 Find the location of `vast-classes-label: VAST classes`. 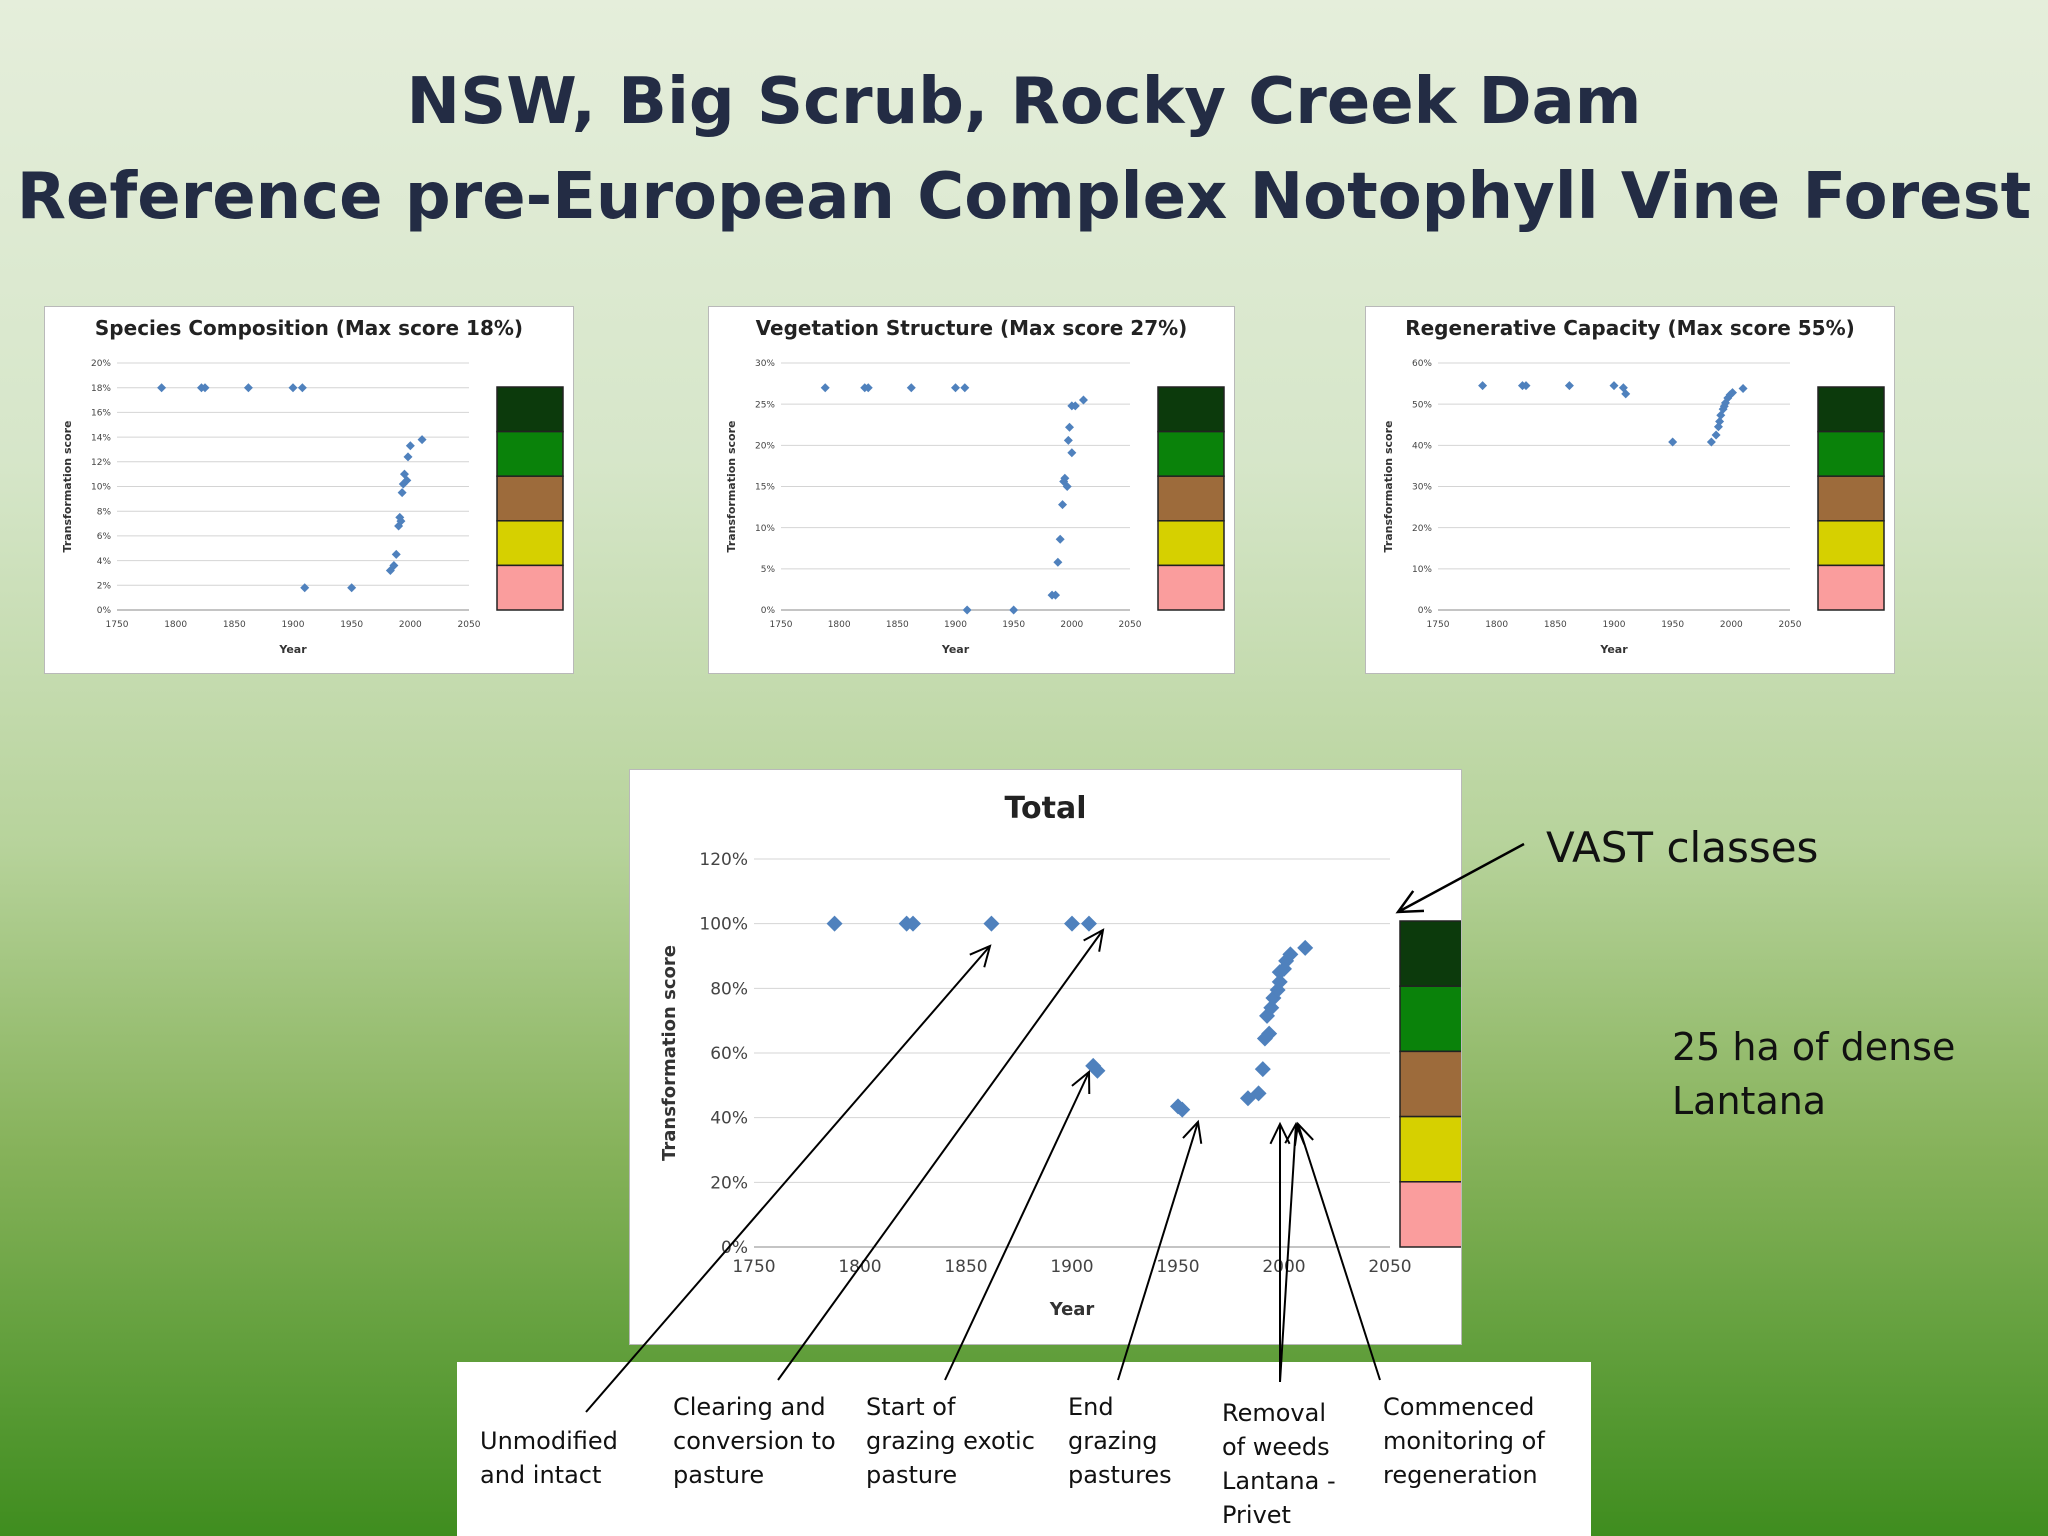

vast-classes-label: VAST classes is located at coordinates (1682, 847).